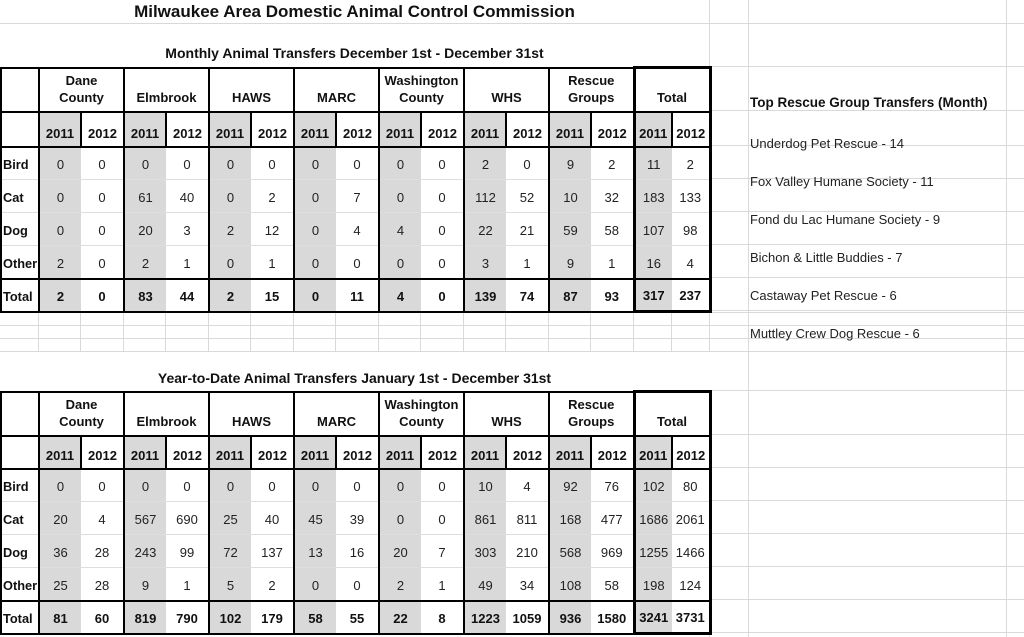  I want to click on rescue-list-item: Fond du Lac Humane Society - 9, so click(845, 219).